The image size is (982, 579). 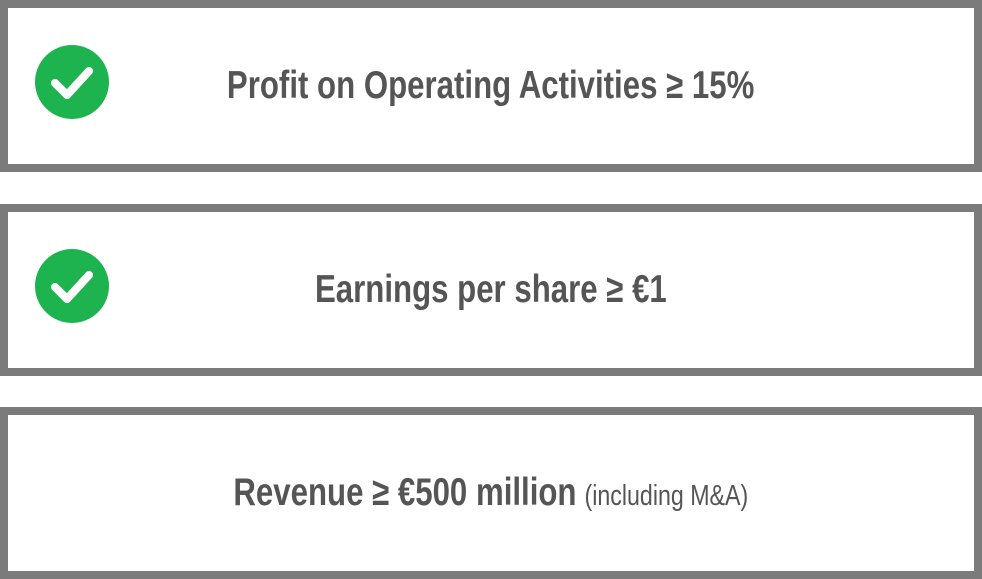 I want to click on criterion-text-wrap: Profit on Operating Activities ≥ 15%, so click(x=490, y=86).